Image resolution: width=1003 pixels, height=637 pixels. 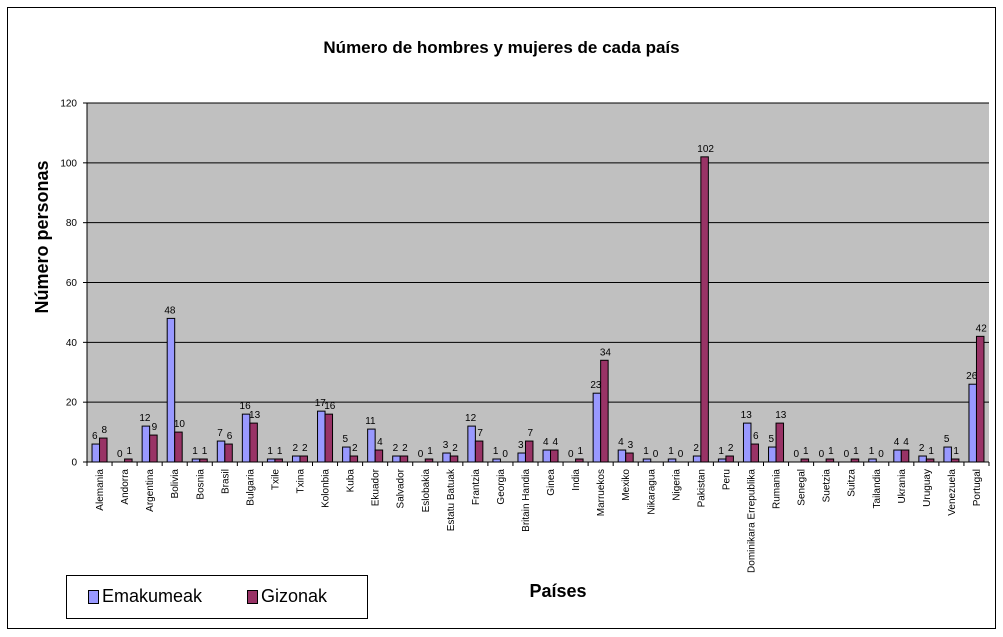 What do you see at coordinates (246, 406) in the screenshot?
I see `data-label: 16` at bounding box center [246, 406].